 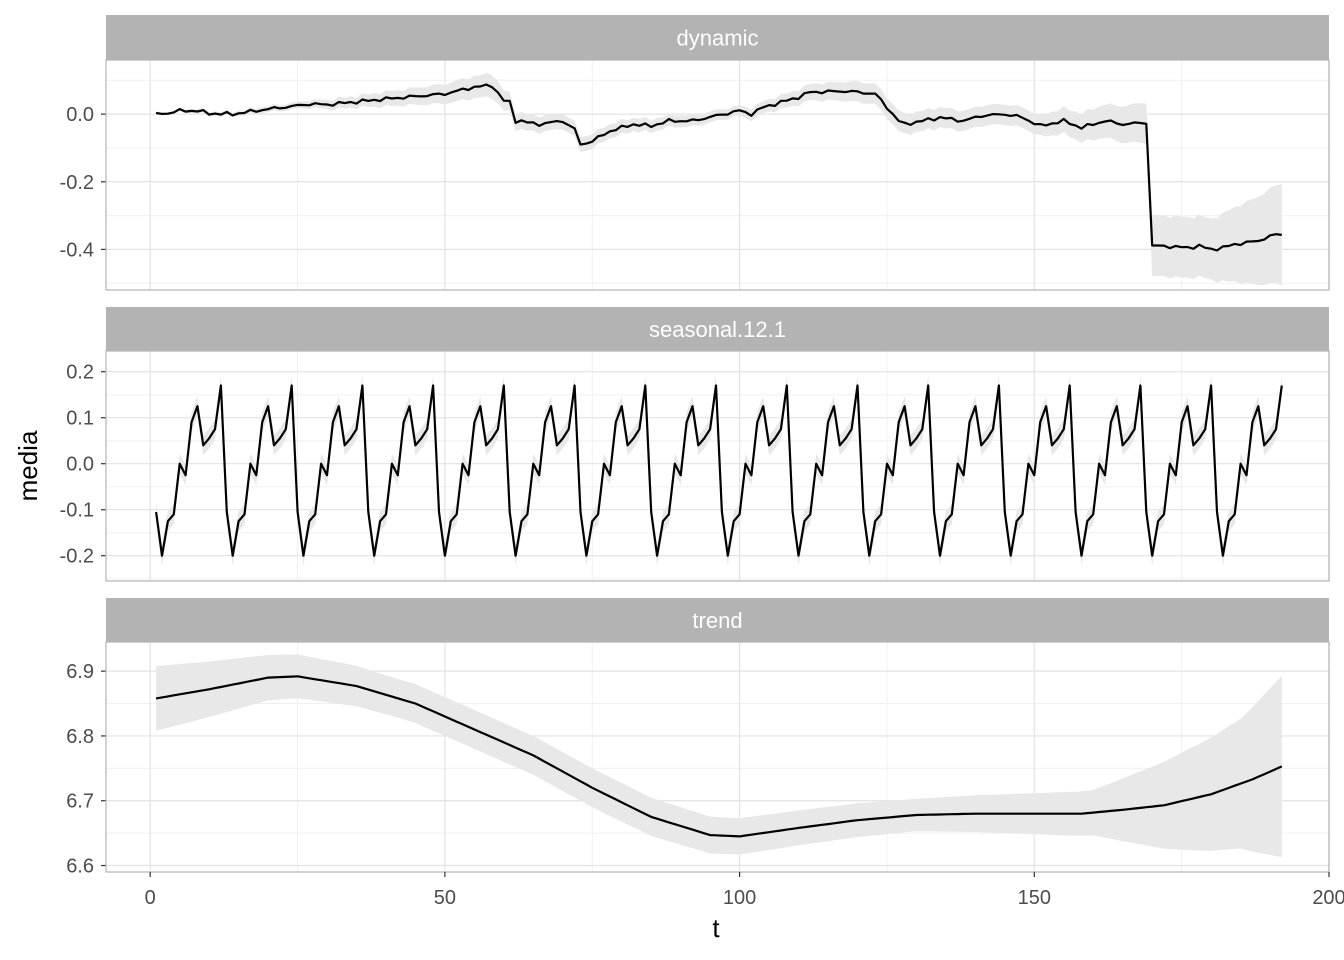 What do you see at coordinates (80, 373) in the screenshot?
I see `y-tick-label: 0.2` at bounding box center [80, 373].